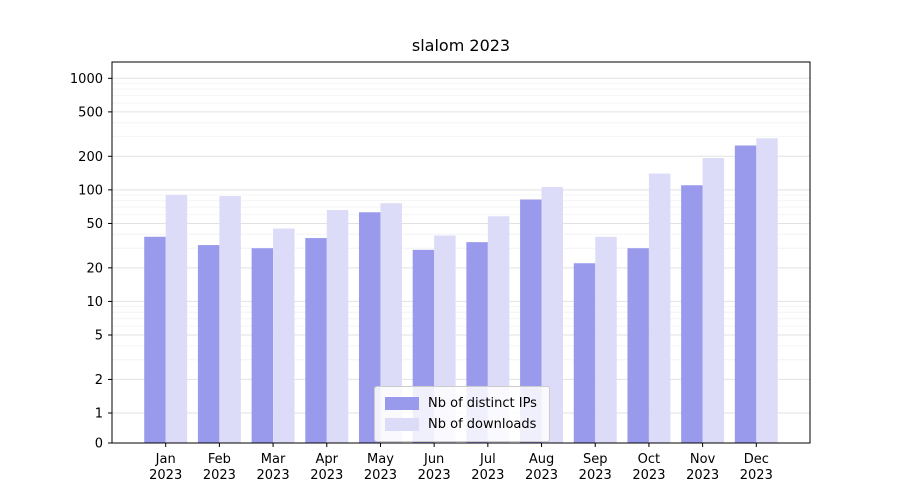 Image resolution: width=900 pixels, height=500 pixels. Describe the element at coordinates (273, 459) in the screenshot. I see `x-tick-label-month: Mar` at that location.